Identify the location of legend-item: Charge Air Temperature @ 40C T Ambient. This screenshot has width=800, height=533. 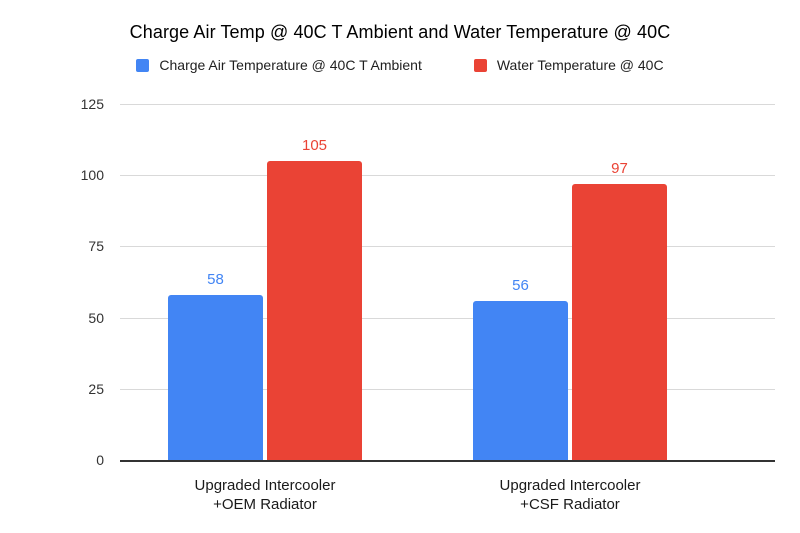
(279, 65).